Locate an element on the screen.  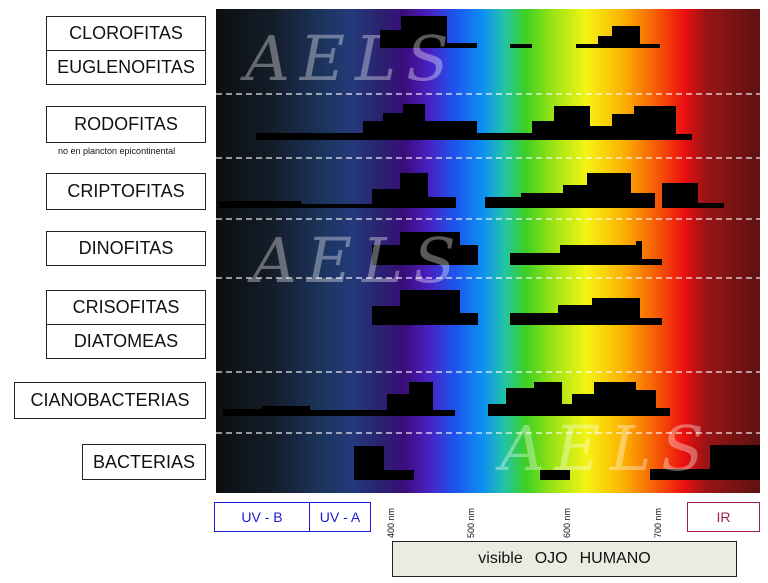
label-bacterias: BACTERIAS is located at coordinates (144, 462).